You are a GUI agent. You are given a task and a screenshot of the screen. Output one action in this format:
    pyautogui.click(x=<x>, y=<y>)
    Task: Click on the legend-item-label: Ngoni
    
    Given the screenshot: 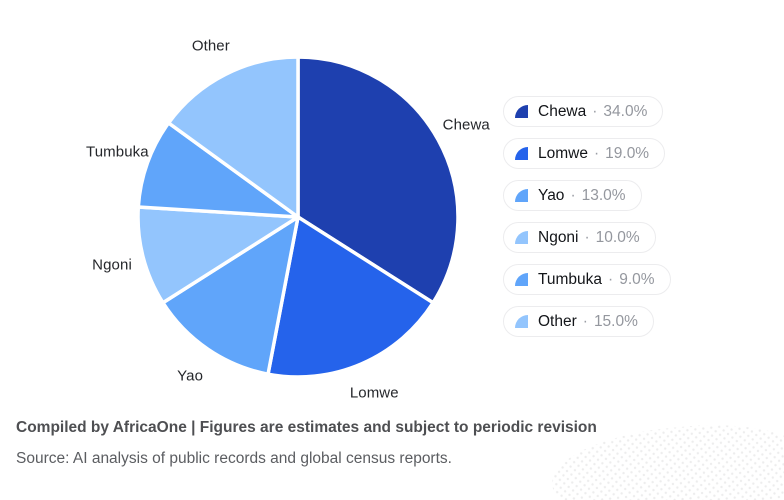 What is the action you would take?
    pyautogui.click(x=558, y=237)
    